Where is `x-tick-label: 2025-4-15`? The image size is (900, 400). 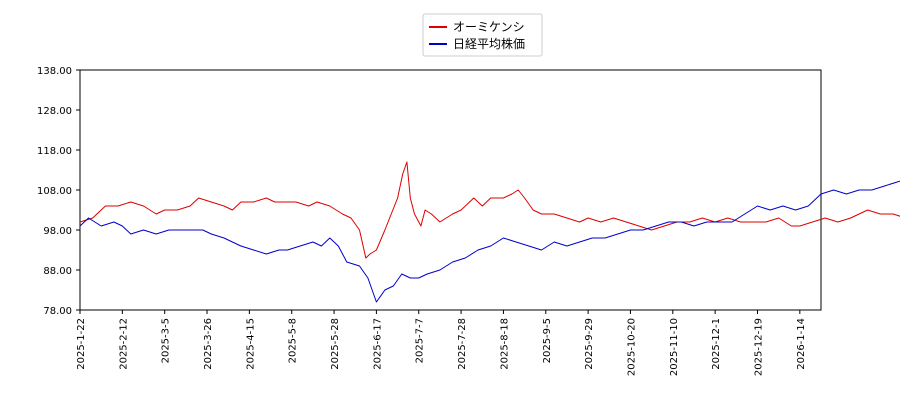 x-tick-label: 2025-4-15 is located at coordinates (250, 344).